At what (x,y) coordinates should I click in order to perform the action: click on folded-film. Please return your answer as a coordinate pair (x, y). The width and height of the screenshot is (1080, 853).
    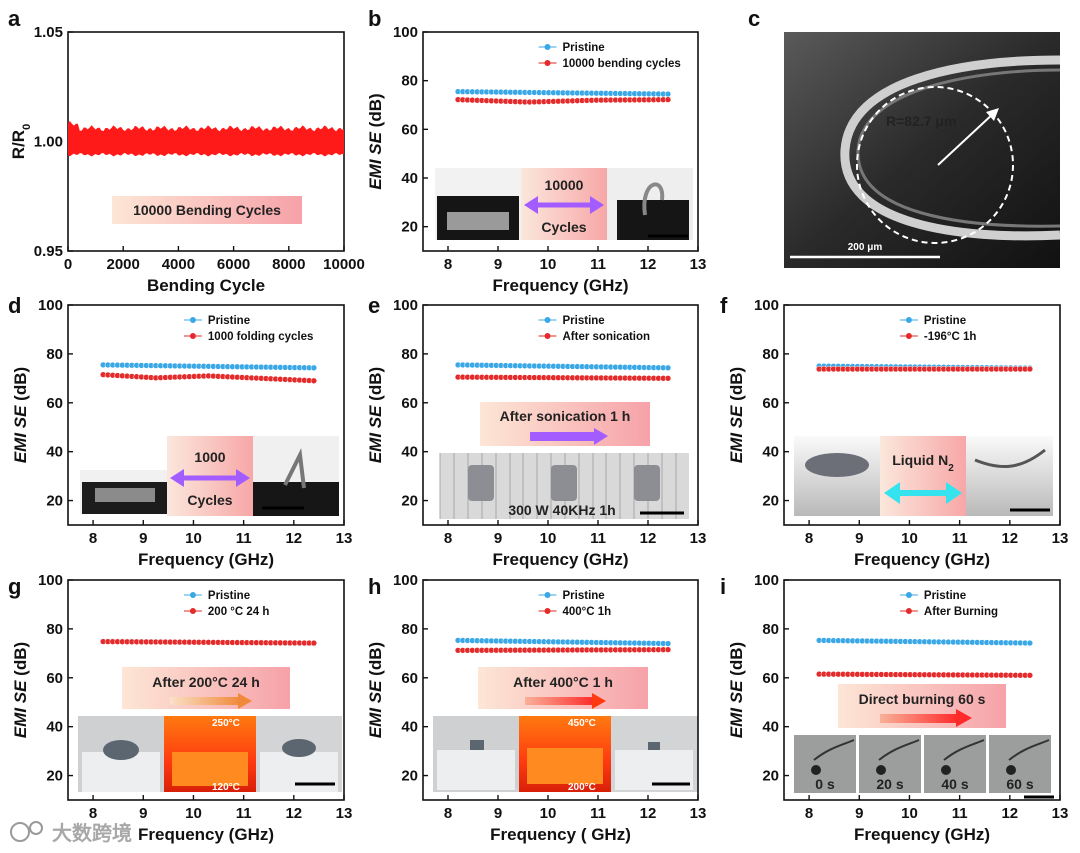
    Looking at the image, I should click on (294, 468).